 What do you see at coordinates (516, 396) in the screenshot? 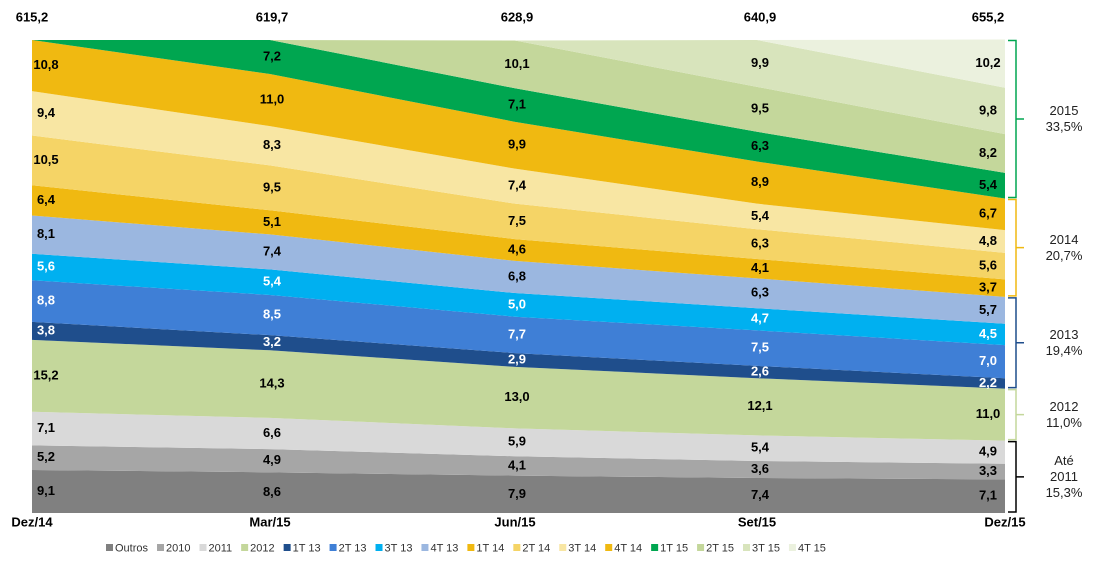
I see `data-label: 13,0` at bounding box center [516, 396].